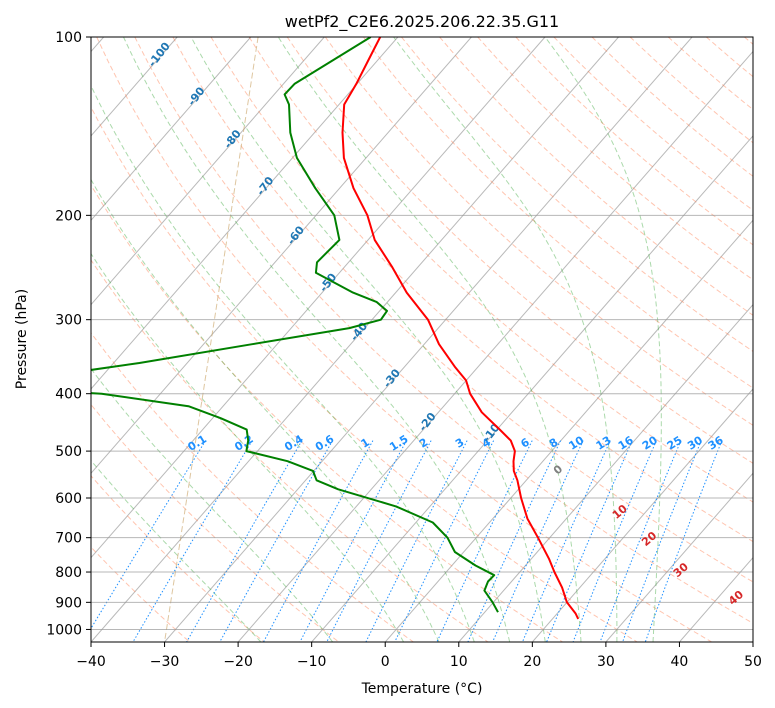 The height and width of the screenshot is (708, 775). I want to click on y-tick-label: 200, so click(68, 216).